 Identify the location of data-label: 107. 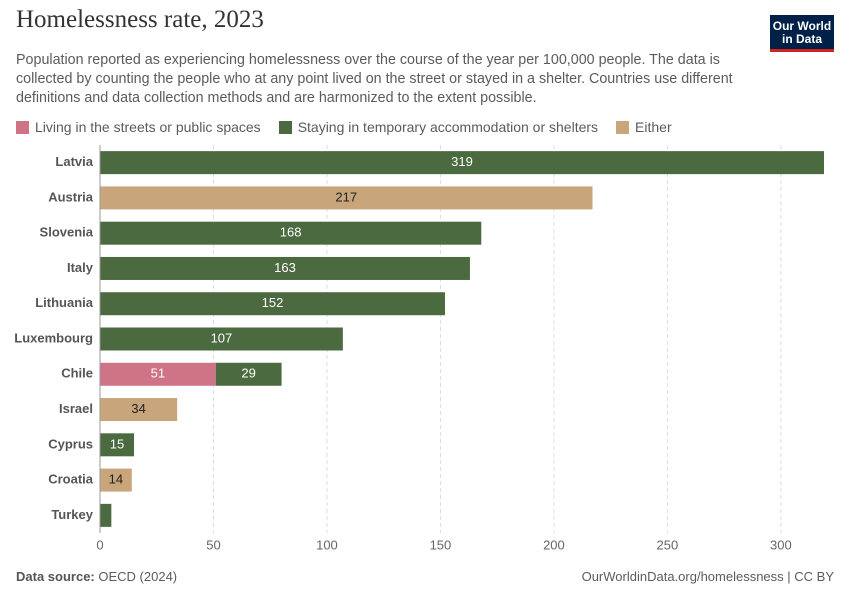
(222, 337).